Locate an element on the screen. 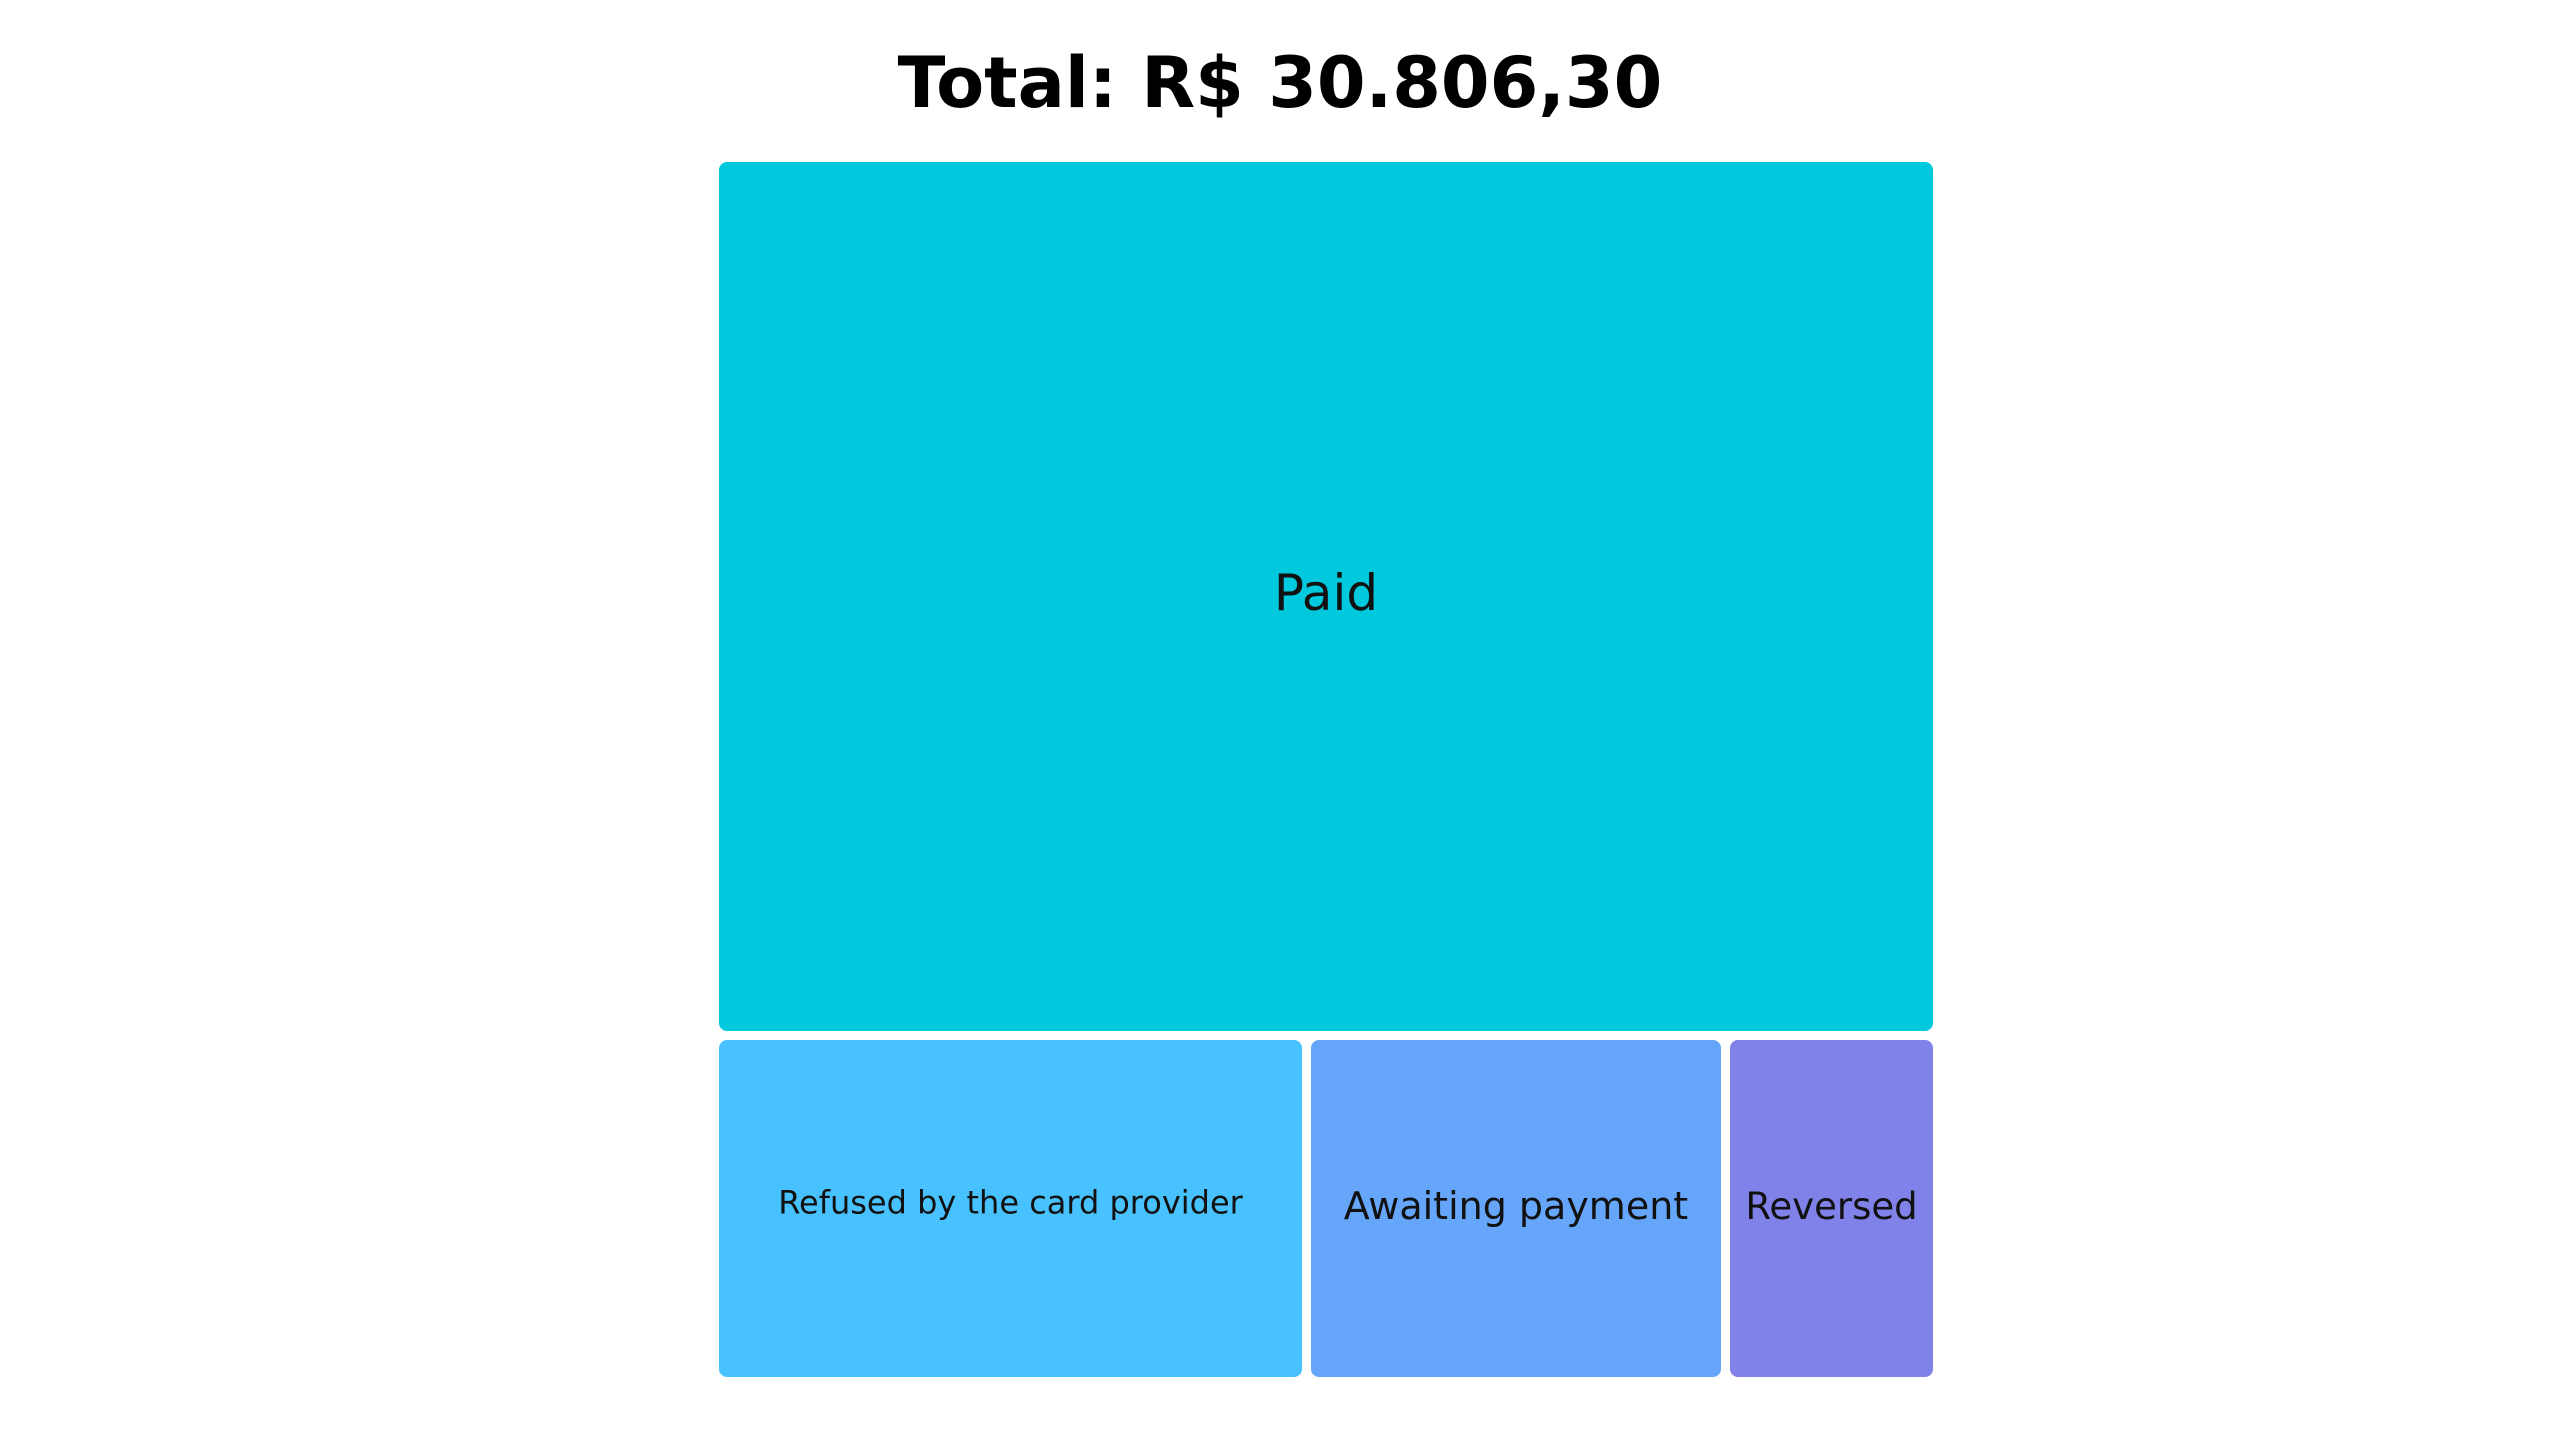 The image size is (2560, 1440). tile-reversed-label: Reversed is located at coordinates (1831, 1206).